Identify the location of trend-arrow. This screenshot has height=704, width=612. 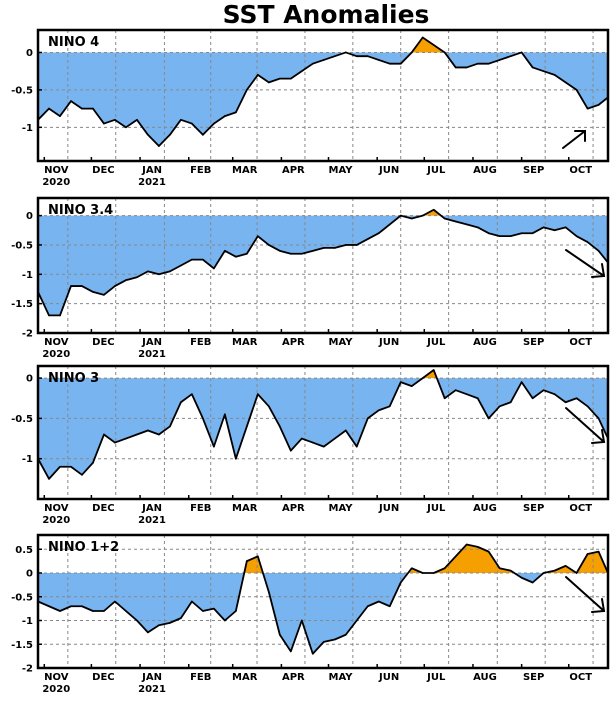
(585, 425).